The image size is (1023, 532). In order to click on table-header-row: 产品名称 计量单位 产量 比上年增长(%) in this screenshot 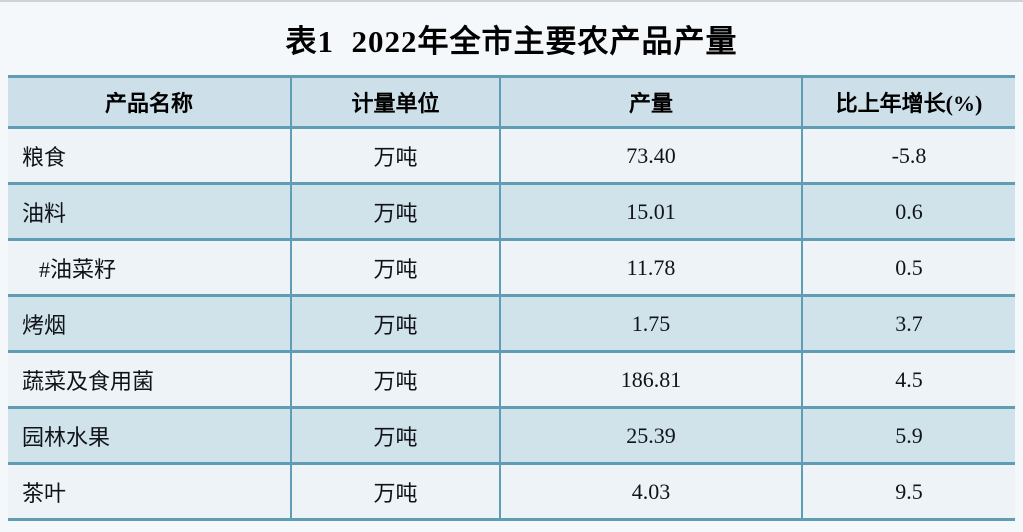, I will do `click(511, 102)`.